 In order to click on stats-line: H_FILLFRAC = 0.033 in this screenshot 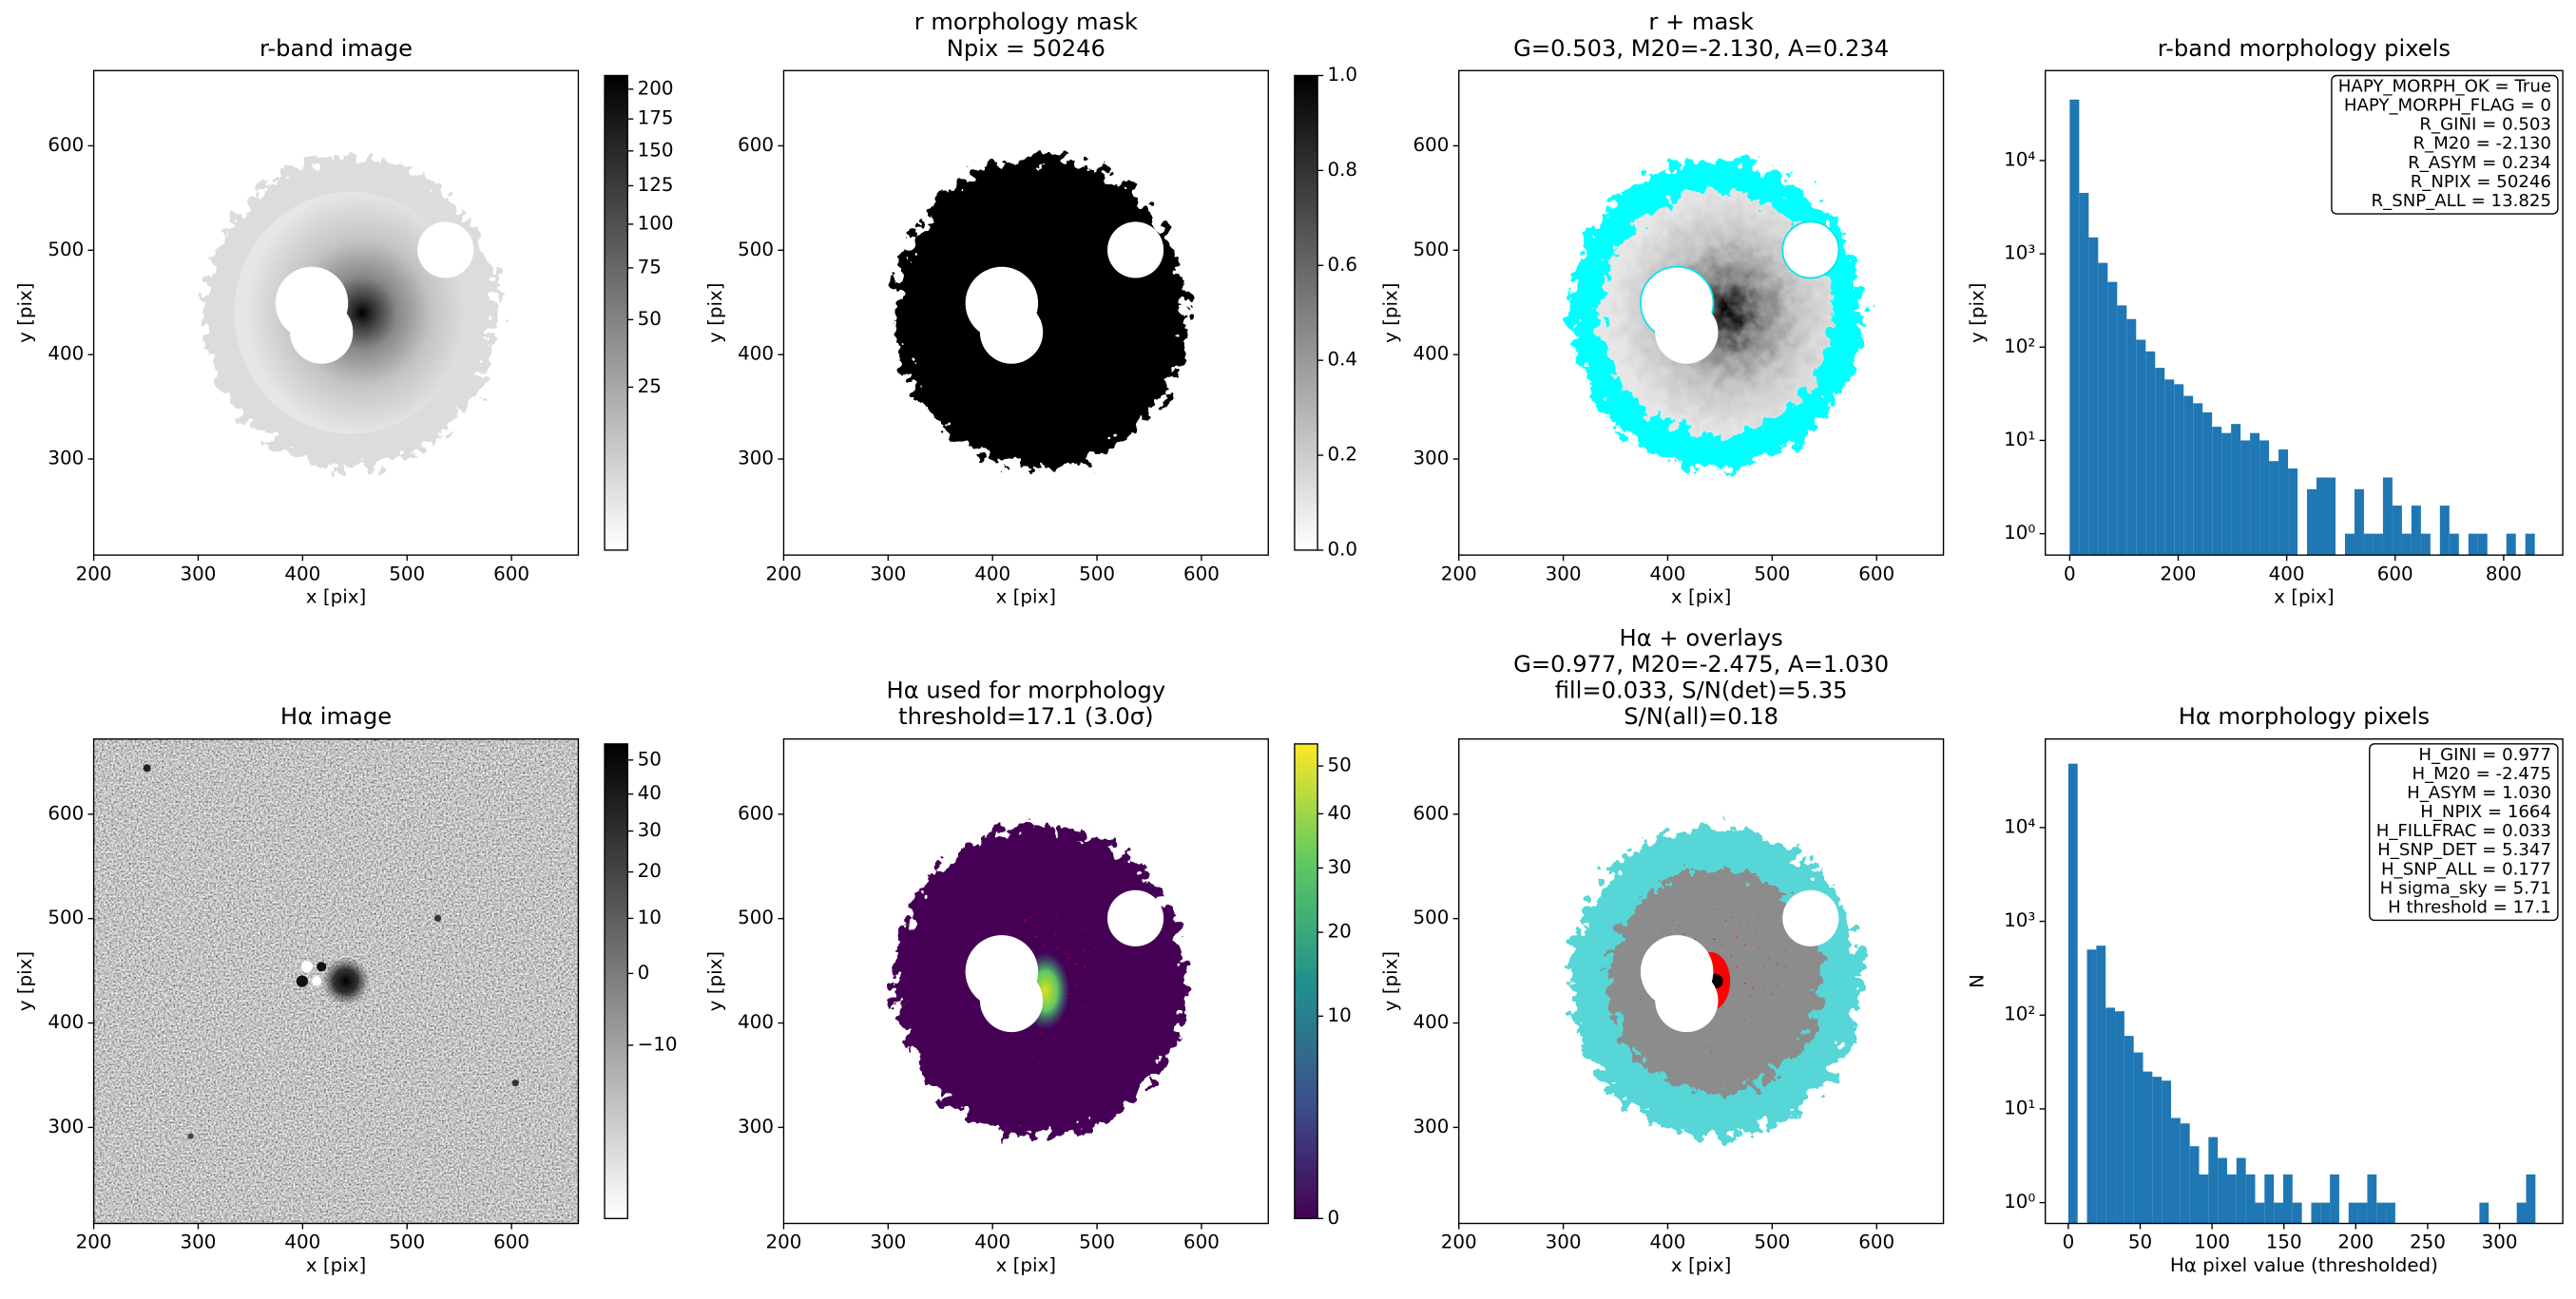, I will do `click(2463, 831)`.